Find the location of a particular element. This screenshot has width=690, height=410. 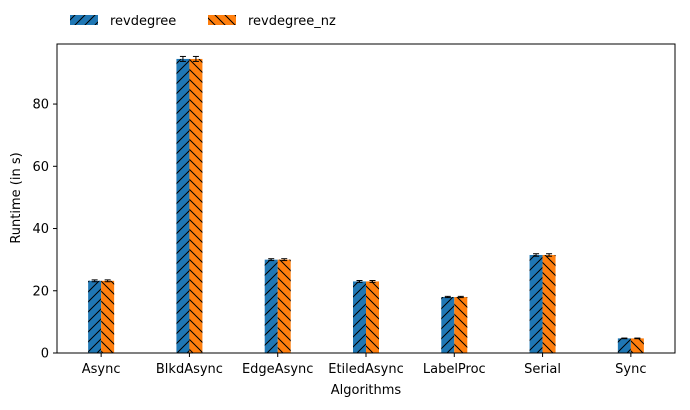

error-bar-revdegree-sync is located at coordinates (624, 338).